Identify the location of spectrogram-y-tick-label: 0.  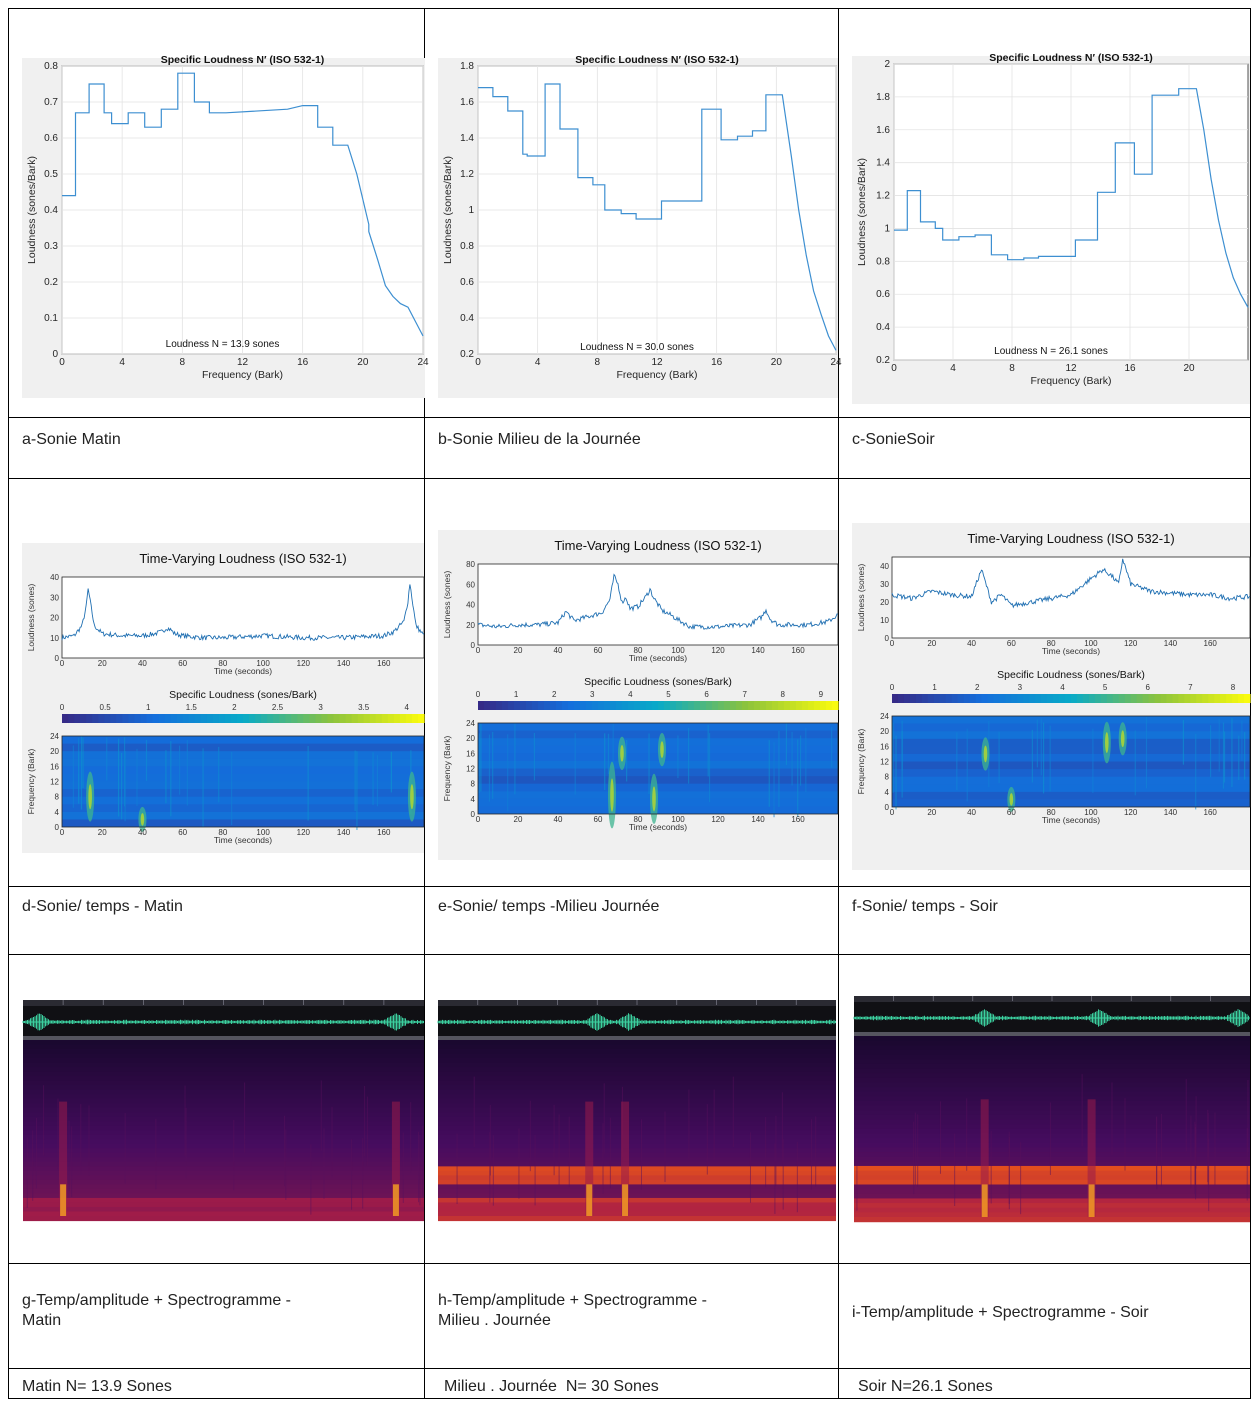
(473, 814).